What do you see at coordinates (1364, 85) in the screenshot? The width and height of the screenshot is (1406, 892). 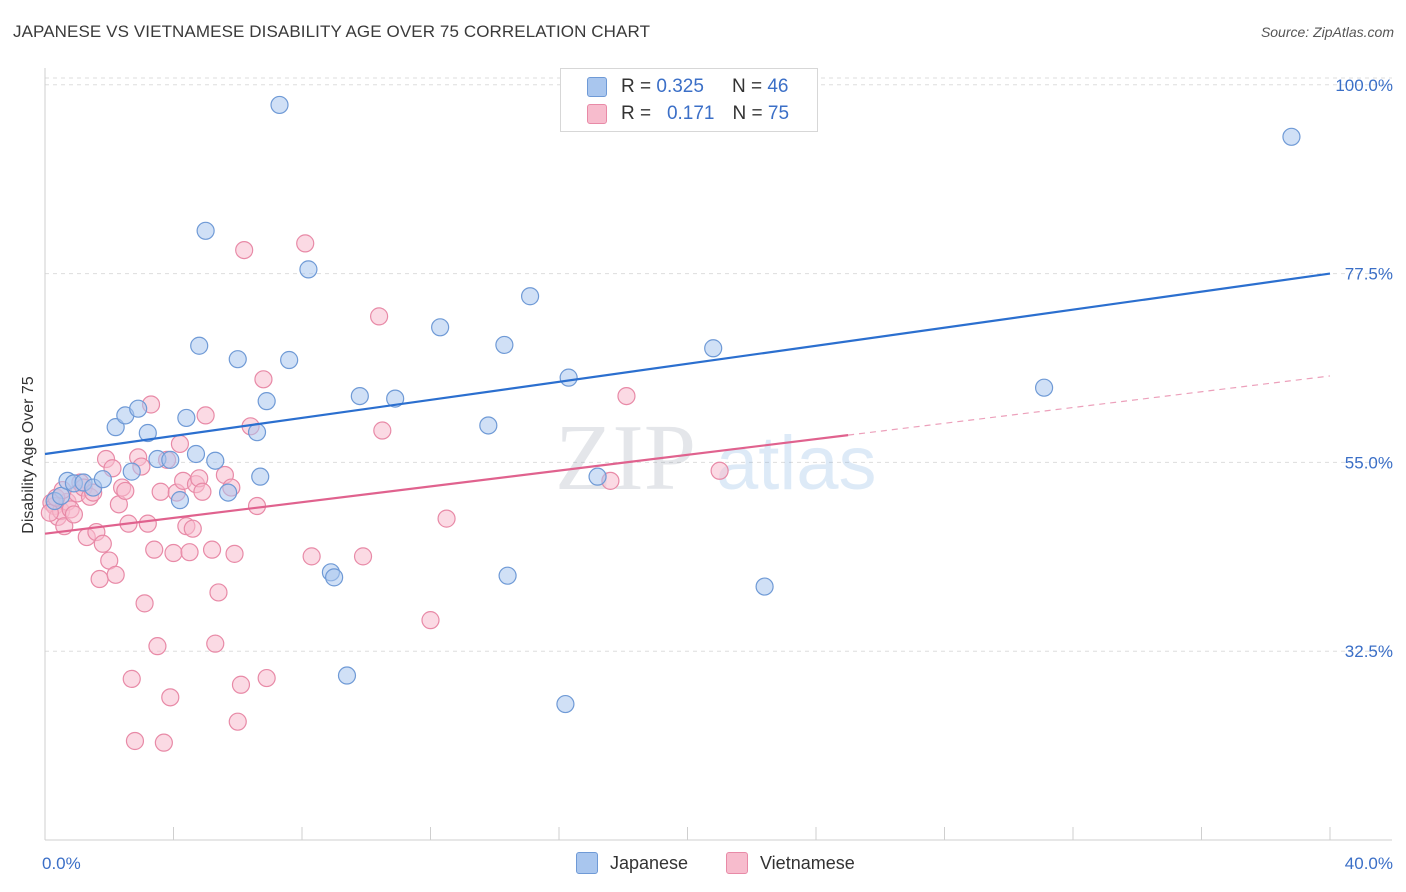 I see `y-tick-label: 100.0%` at bounding box center [1364, 85].